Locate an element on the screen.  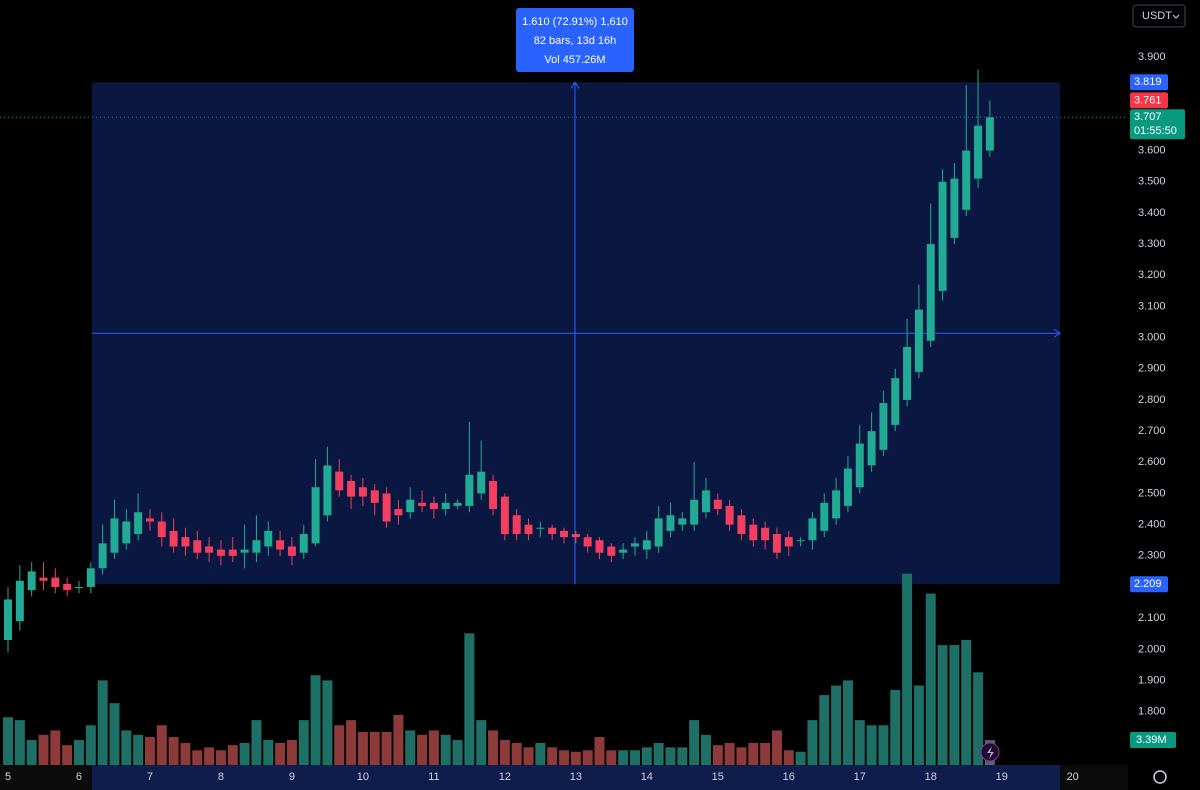
settings-icon is located at coordinates (1160, 777).